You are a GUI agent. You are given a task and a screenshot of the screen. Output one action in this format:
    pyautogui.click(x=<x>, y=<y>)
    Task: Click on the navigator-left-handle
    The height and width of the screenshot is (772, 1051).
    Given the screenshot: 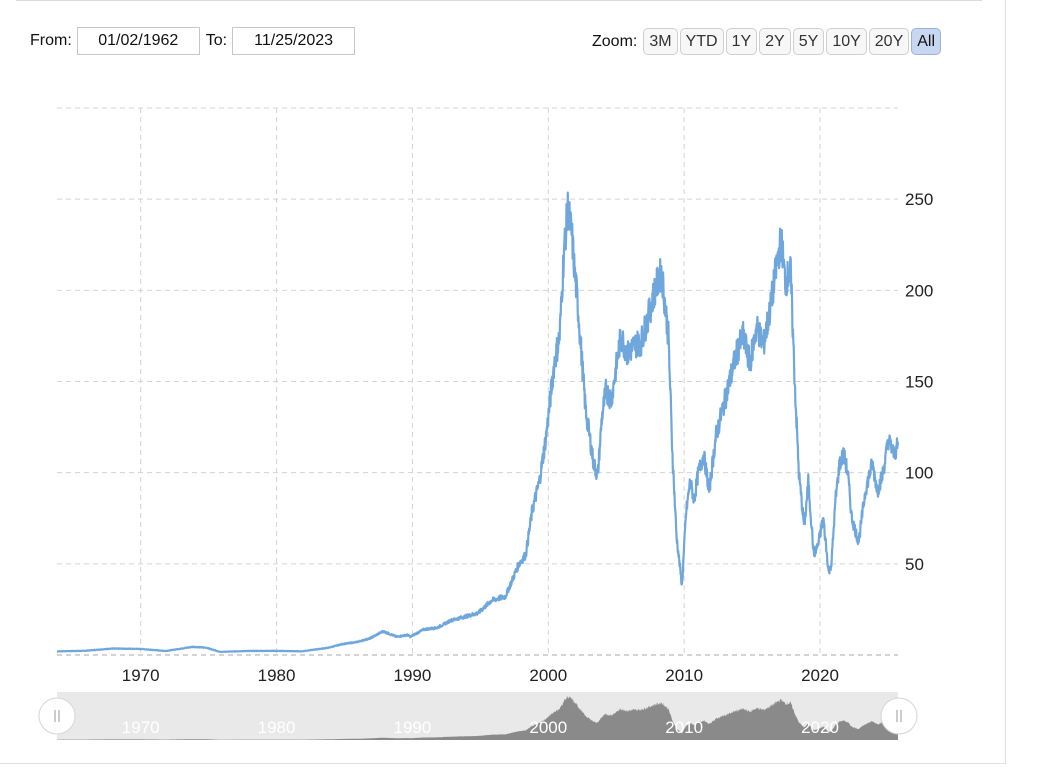 What is the action you would take?
    pyautogui.click(x=57, y=716)
    